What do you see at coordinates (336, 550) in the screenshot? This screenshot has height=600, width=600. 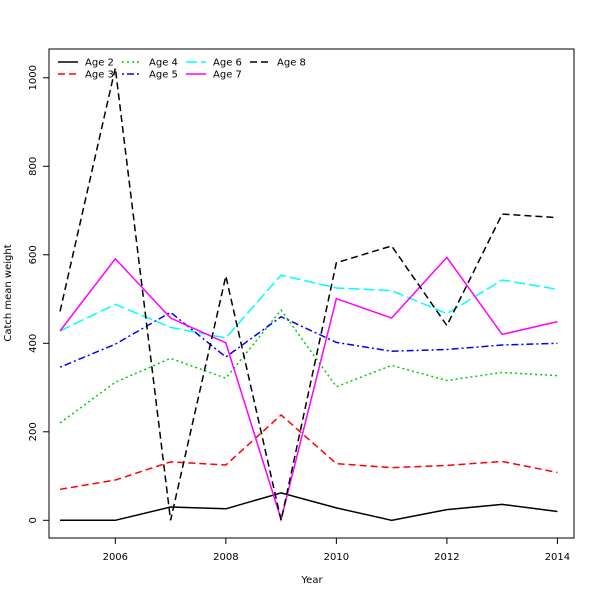 I see `x-axis: 2006 2008 2010 2012 2014` at bounding box center [336, 550].